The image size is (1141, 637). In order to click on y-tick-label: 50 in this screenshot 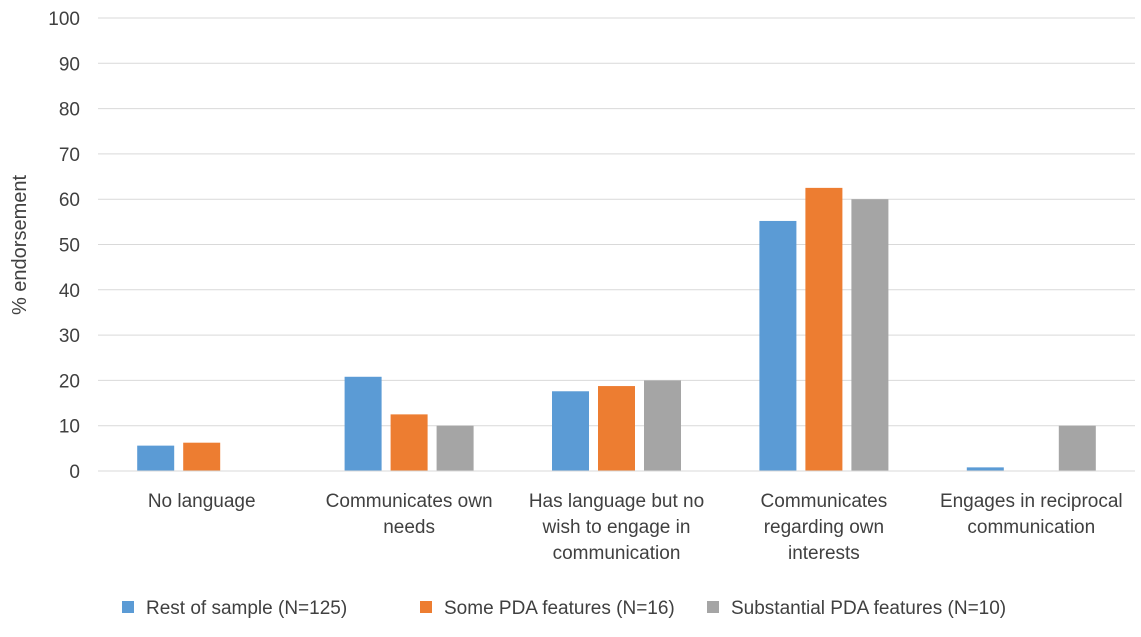, I will do `click(69, 246)`.